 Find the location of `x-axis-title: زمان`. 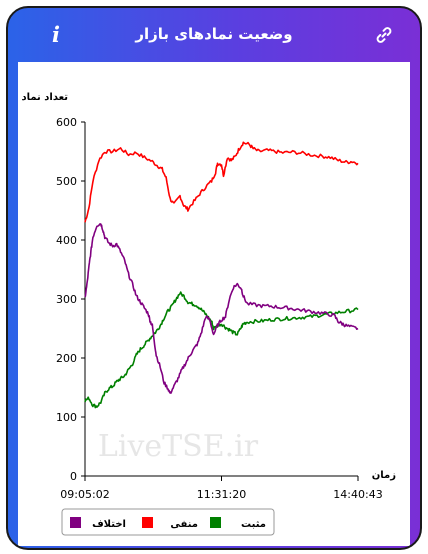

x-axis-title: زمان is located at coordinates (384, 475).